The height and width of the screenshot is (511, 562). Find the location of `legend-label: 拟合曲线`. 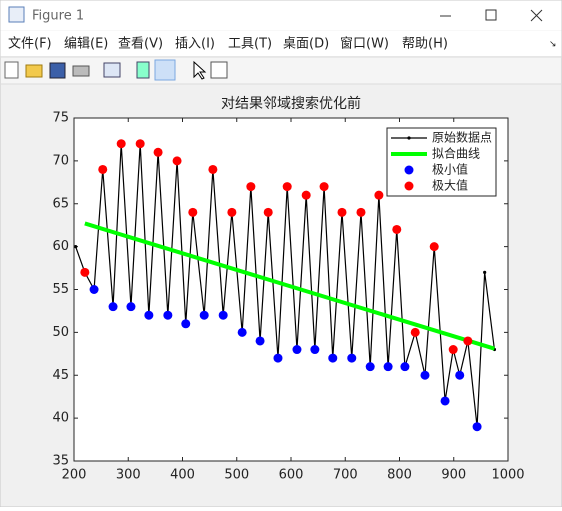

legend-label: 拟合曲线 is located at coordinates (456, 153).